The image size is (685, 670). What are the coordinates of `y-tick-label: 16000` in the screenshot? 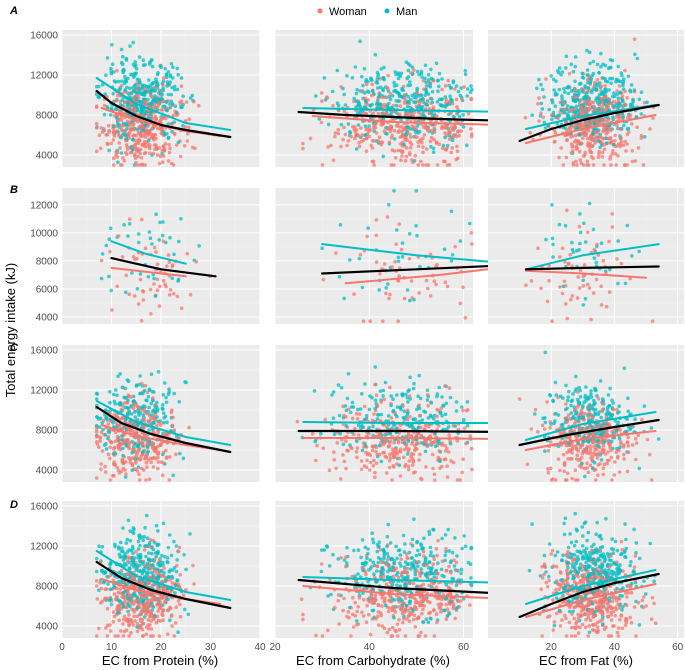 It's located at (44, 507).